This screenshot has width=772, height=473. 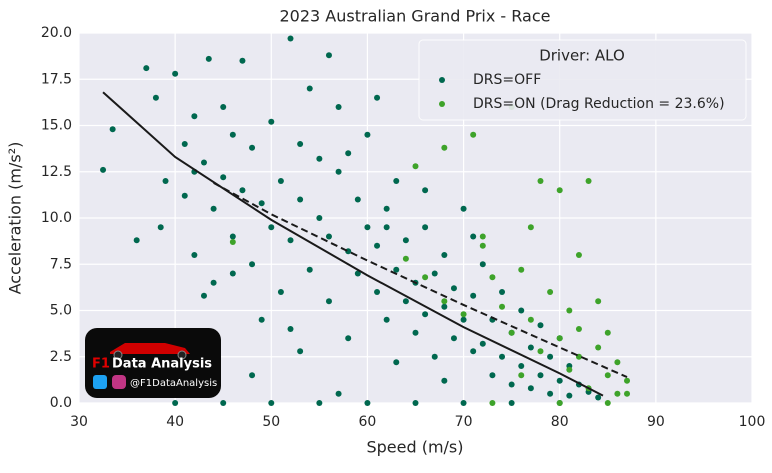 What do you see at coordinates (560, 422) in the screenshot?
I see `x-tick-label: 80` at bounding box center [560, 422].